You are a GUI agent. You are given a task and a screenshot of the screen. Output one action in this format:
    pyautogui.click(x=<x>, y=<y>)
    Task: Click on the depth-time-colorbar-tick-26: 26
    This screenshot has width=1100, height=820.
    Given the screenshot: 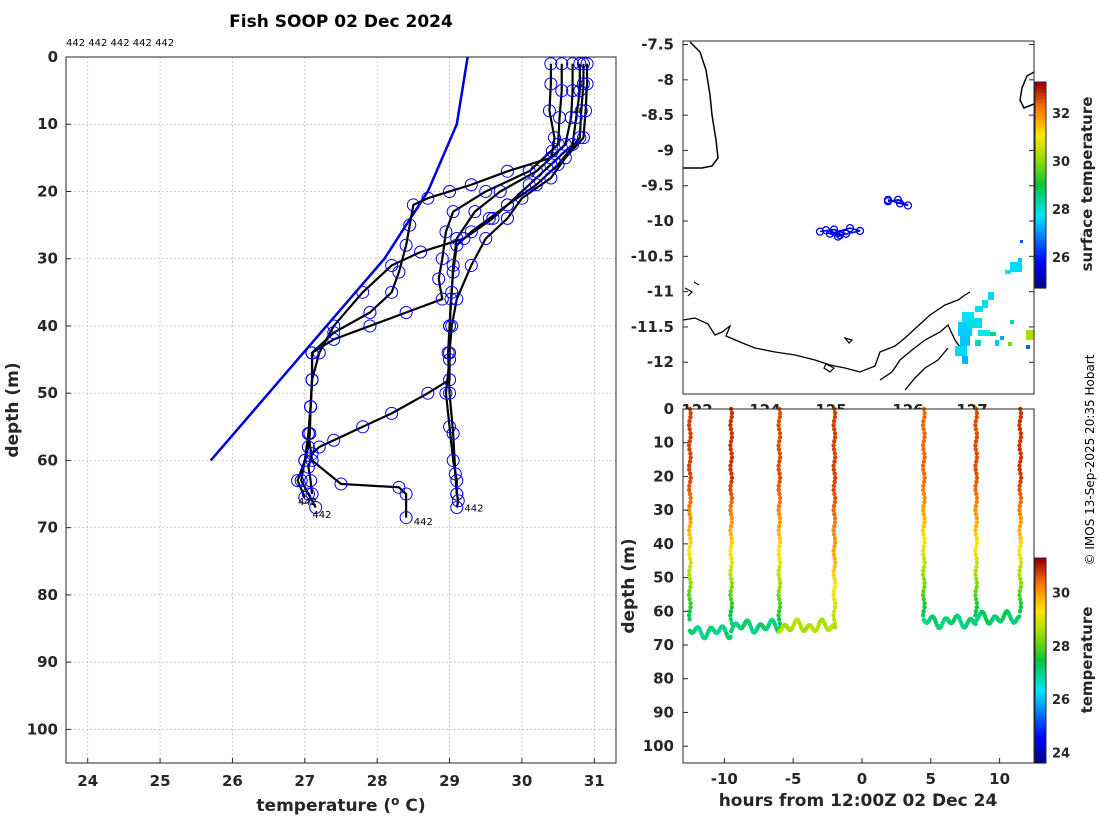 What is the action you would take?
    pyautogui.click(x=1061, y=700)
    